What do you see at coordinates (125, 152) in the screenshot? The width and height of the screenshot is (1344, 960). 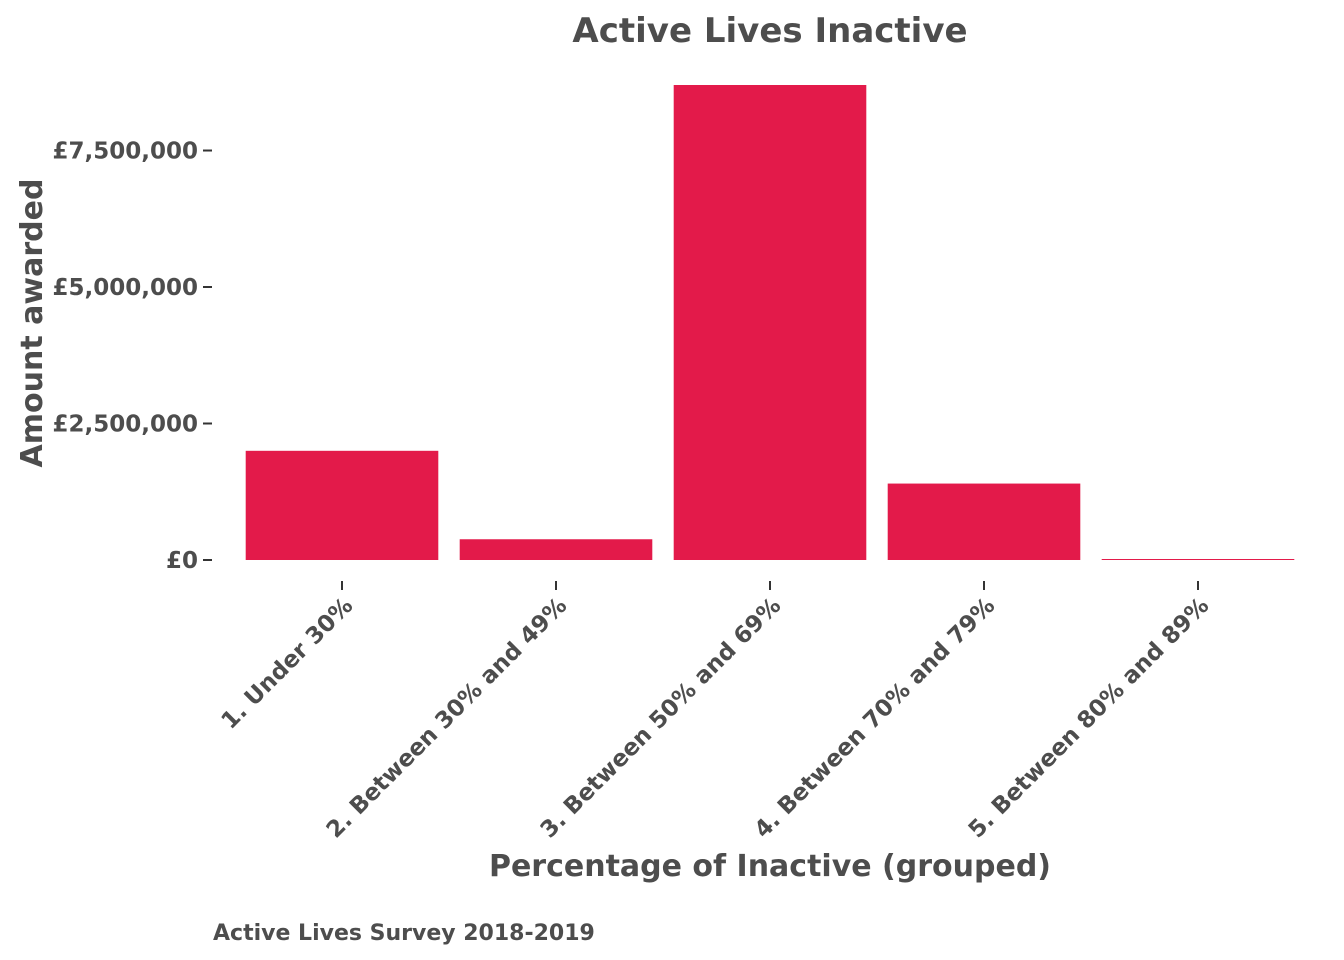 I see `y-tick-label: £7,500,000` at bounding box center [125, 152].